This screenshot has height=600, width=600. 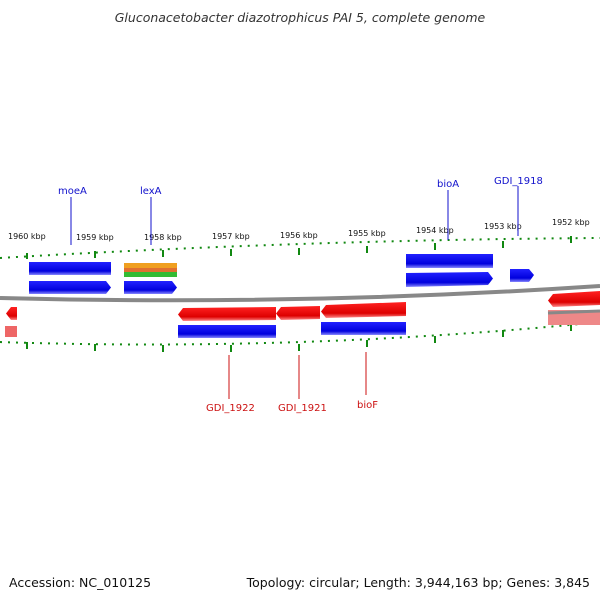 What do you see at coordinates (151, 191) in the screenshot?
I see `gene-label: lexA` at bounding box center [151, 191].